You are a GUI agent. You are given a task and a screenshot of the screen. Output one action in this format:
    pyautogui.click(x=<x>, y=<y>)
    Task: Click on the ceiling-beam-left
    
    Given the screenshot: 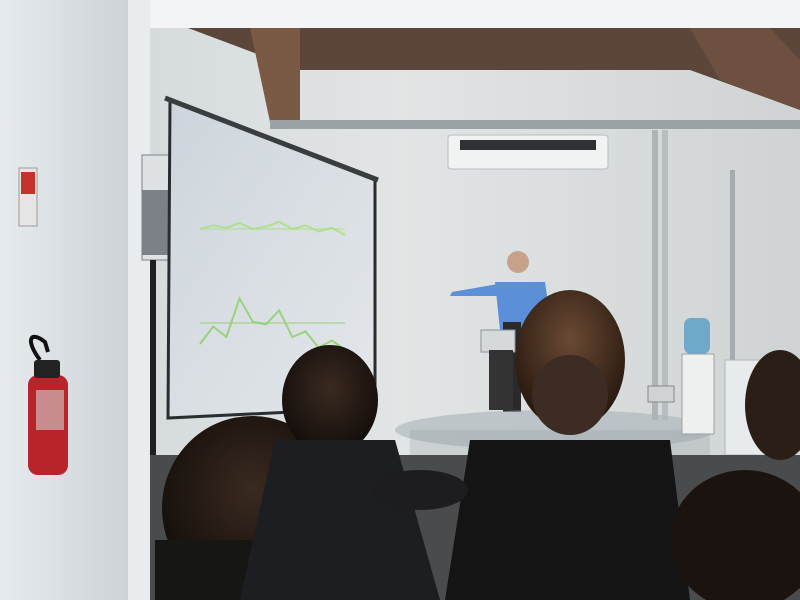 What is the action you would take?
    pyautogui.click(x=275, y=75)
    